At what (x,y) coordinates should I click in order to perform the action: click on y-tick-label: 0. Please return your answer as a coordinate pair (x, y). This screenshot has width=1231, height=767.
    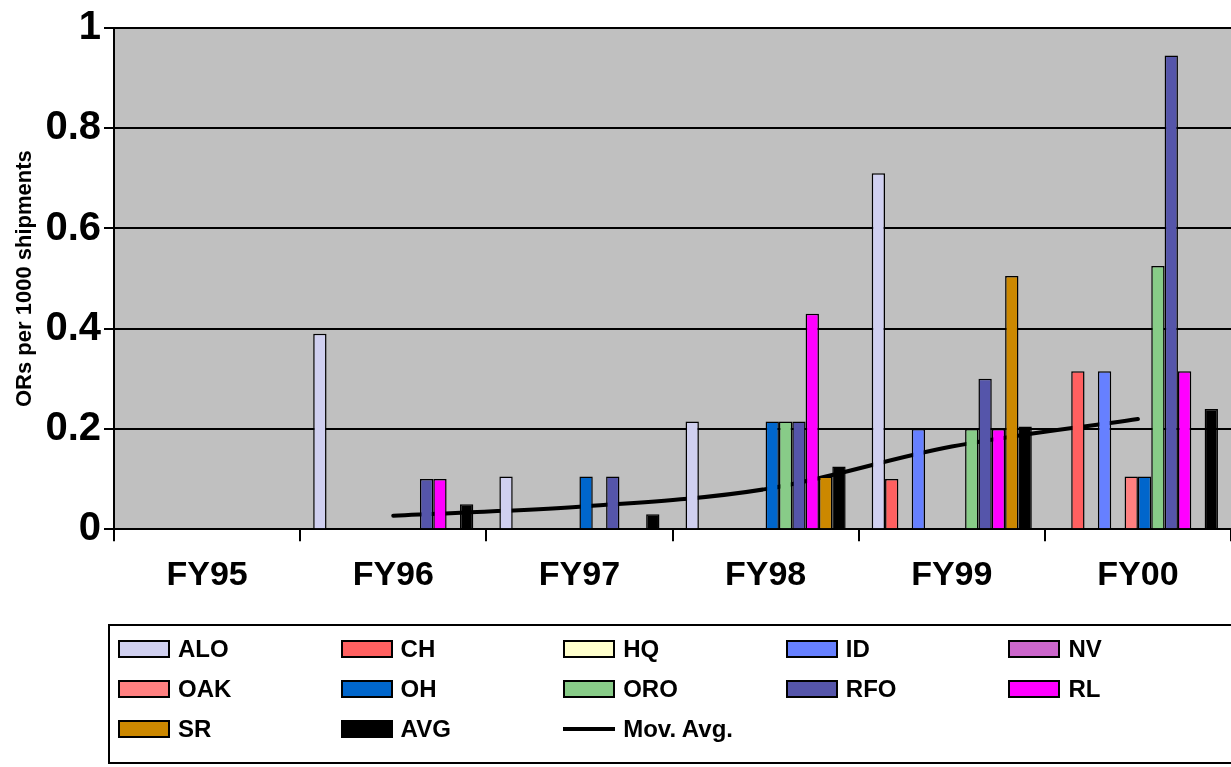
    Looking at the image, I should click on (90, 526).